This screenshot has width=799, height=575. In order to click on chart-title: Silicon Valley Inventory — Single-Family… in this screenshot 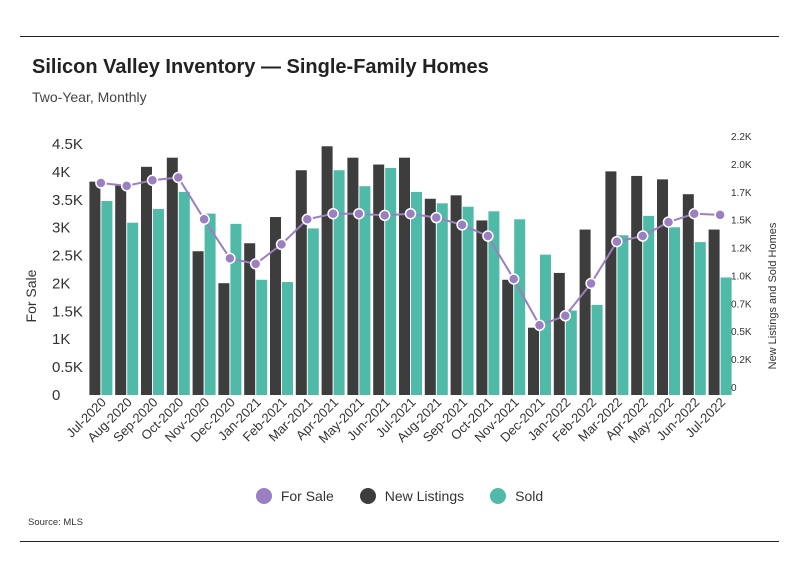, I will do `click(260, 67)`.